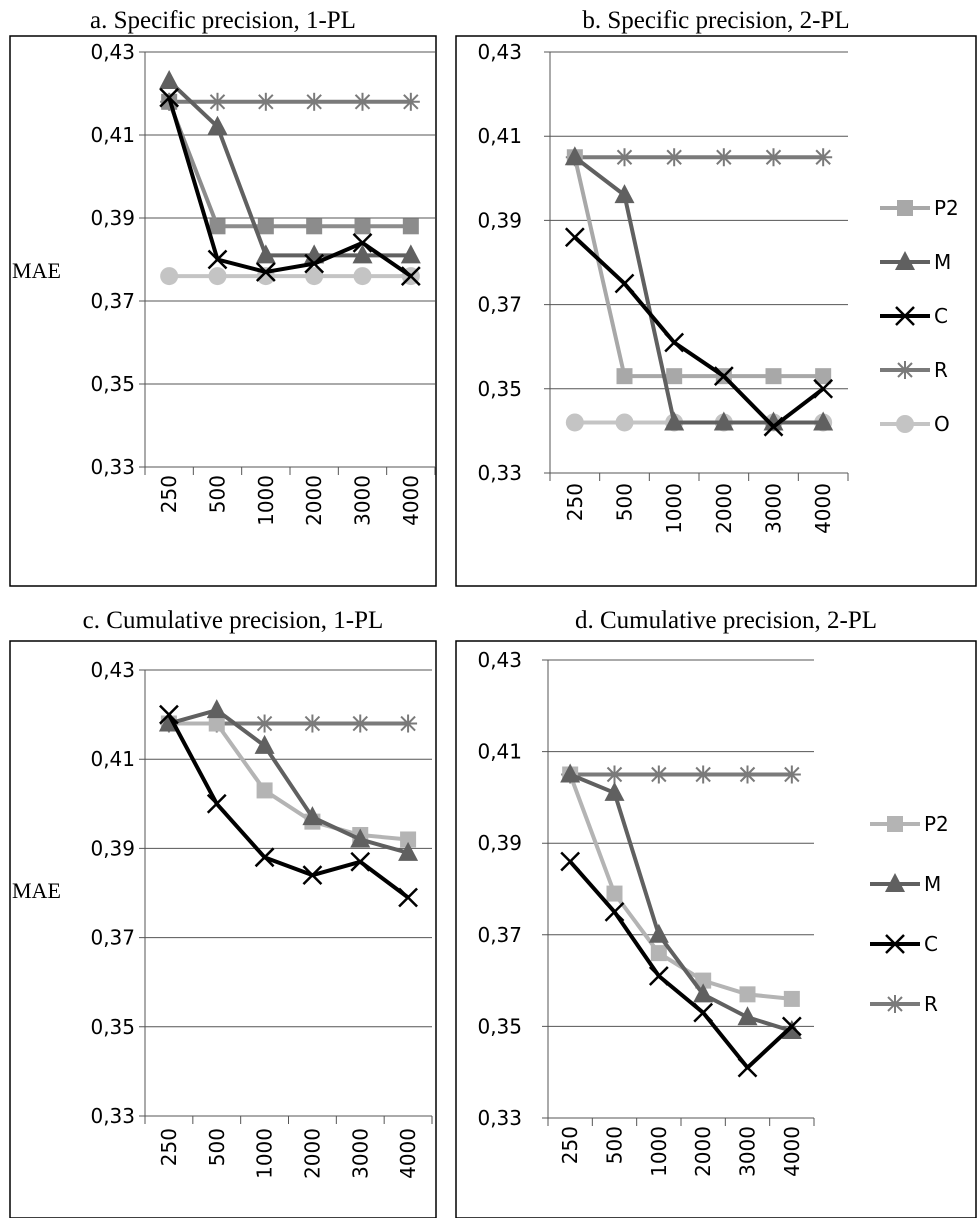  I want to click on y-tick-label: 0,33, so click(112, 1116).